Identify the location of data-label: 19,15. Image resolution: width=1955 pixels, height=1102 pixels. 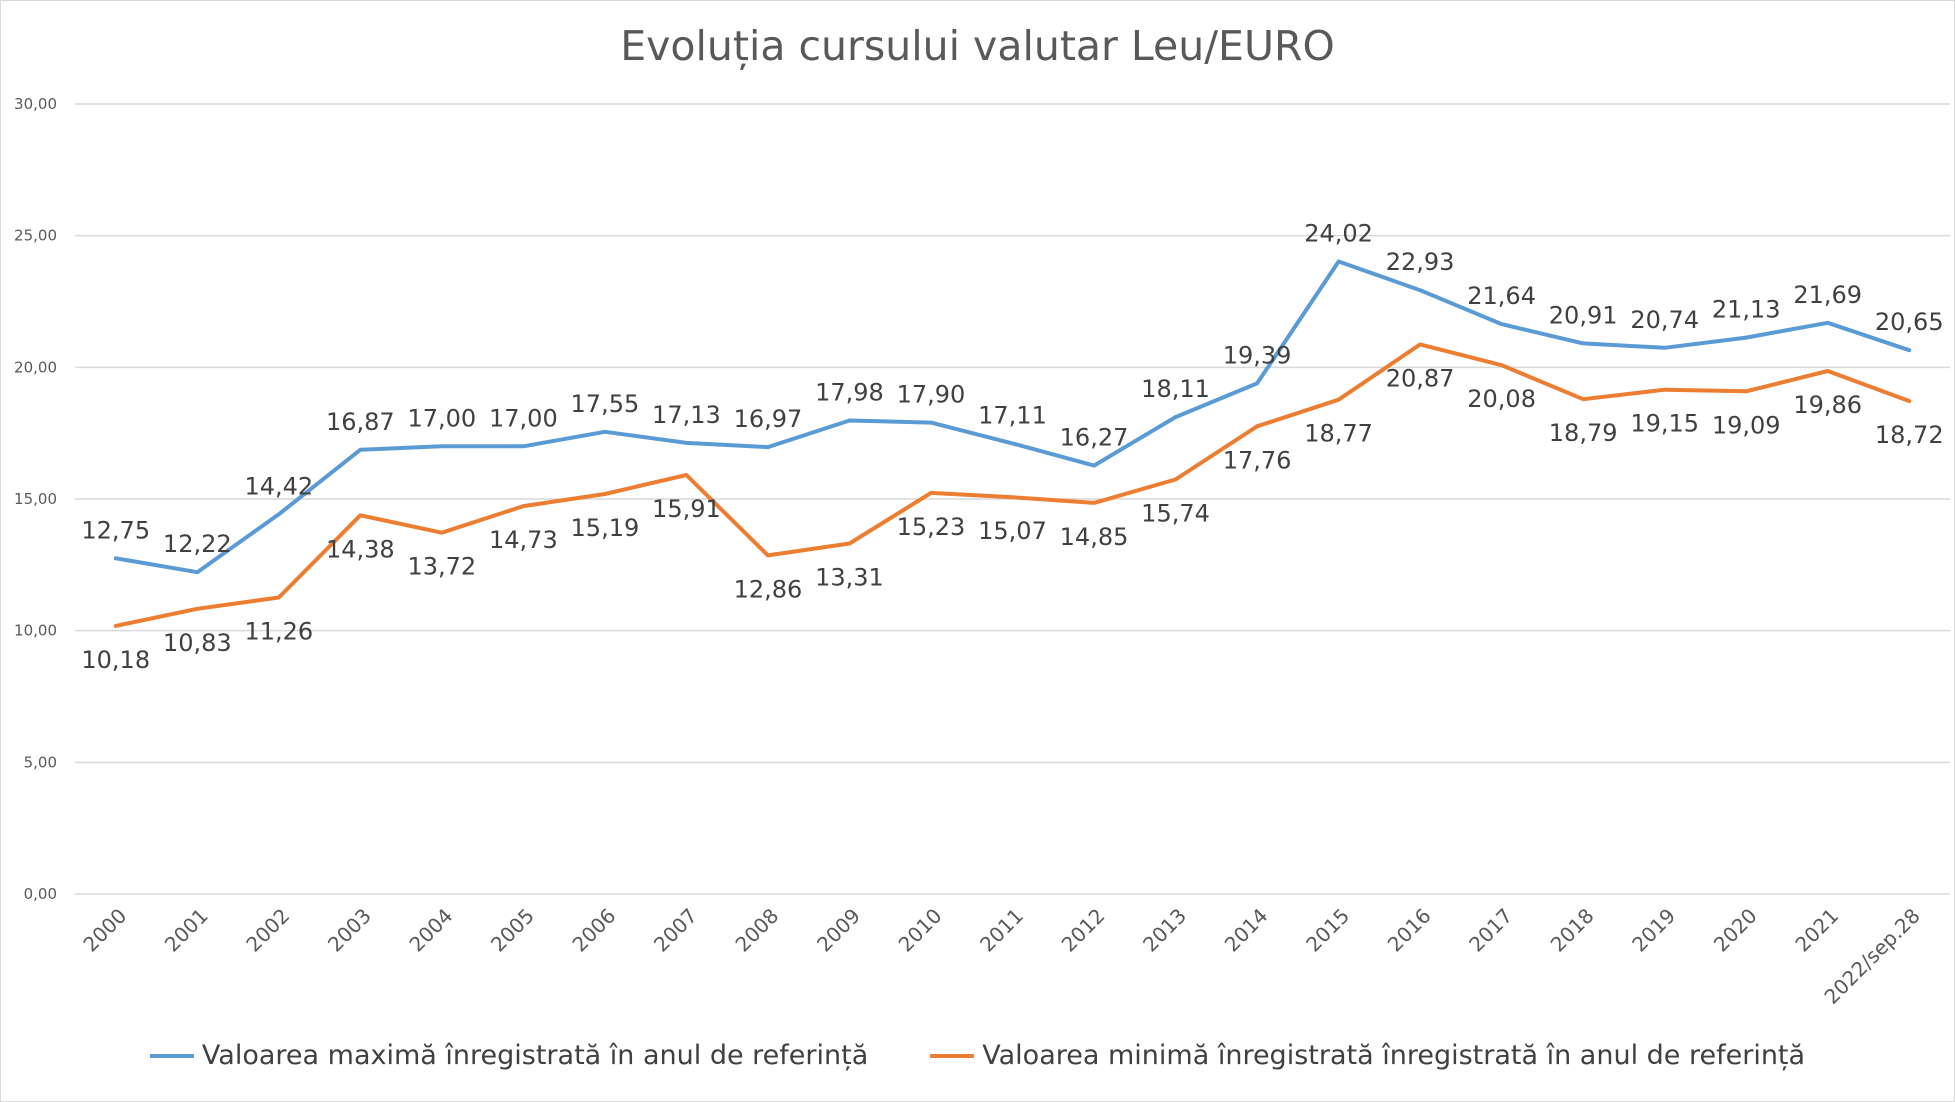
(1664, 424).